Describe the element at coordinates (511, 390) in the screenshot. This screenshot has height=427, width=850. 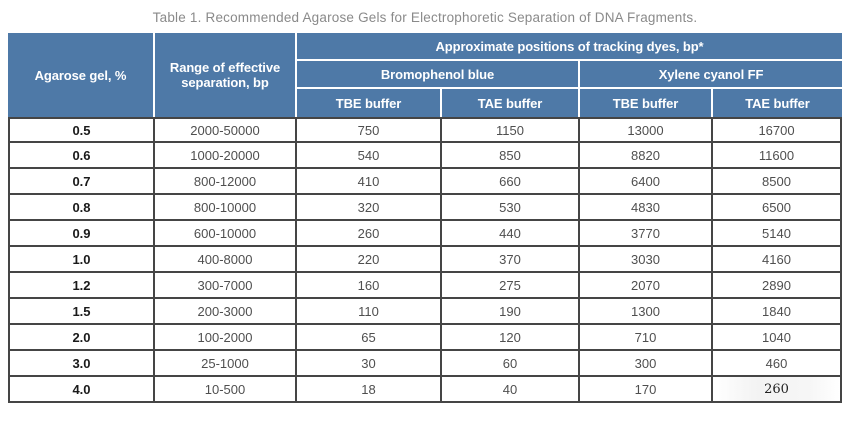
I see `bpb-tae-cell: 40` at that location.